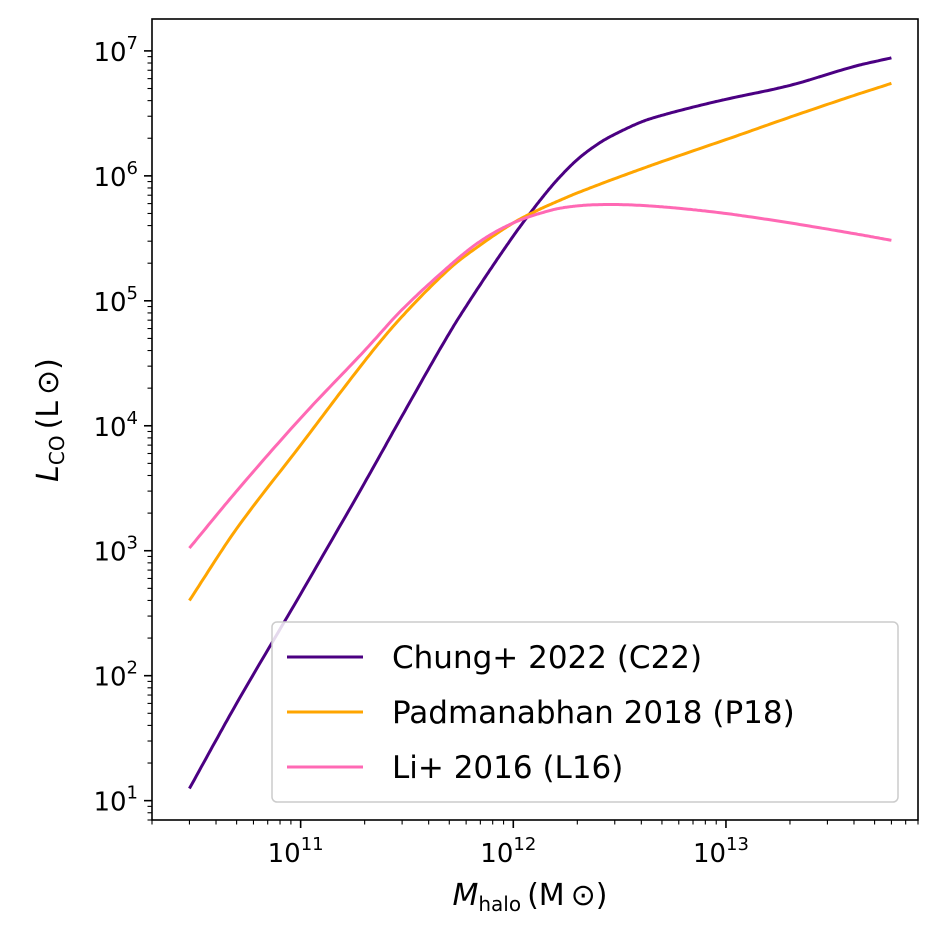 This screenshot has height=947, width=947. I want to click on x-axis-label-main: M, so click(465, 895).